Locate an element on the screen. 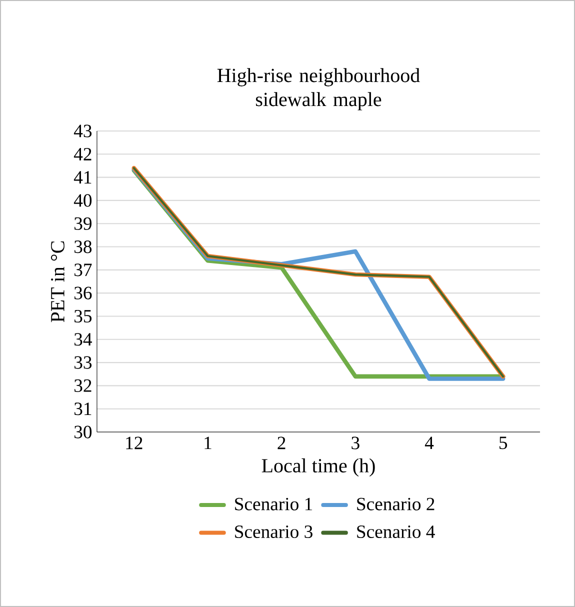 This screenshot has width=575, height=607. y-tick-label: 40 is located at coordinates (83, 200).